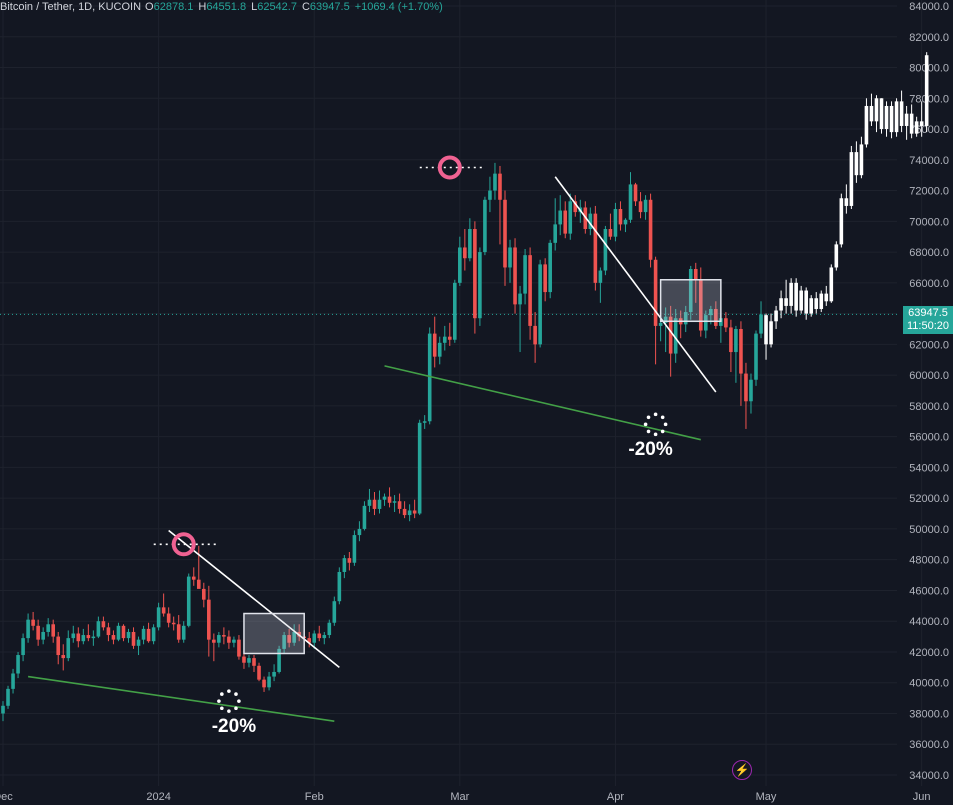 Image resolution: width=953 pixels, height=805 pixels. What do you see at coordinates (181, 698) in the screenshot?
I see `support-trendline` at bounding box center [181, 698].